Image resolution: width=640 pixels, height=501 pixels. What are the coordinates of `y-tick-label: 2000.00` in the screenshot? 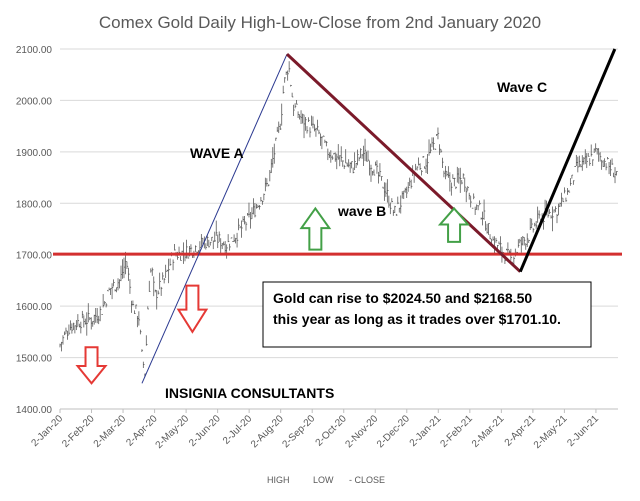 It's located at (34, 101).